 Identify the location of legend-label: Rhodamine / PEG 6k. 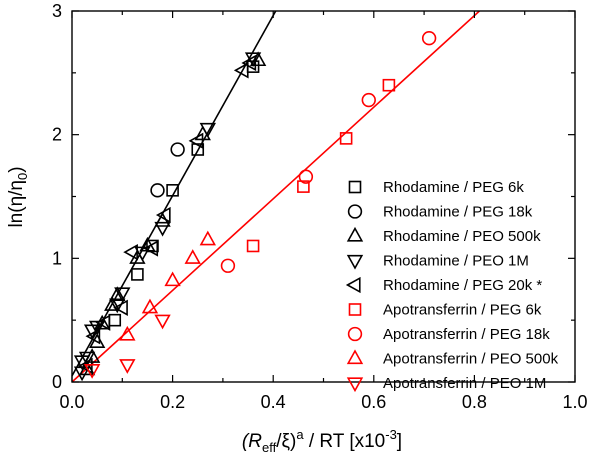
(453, 187).